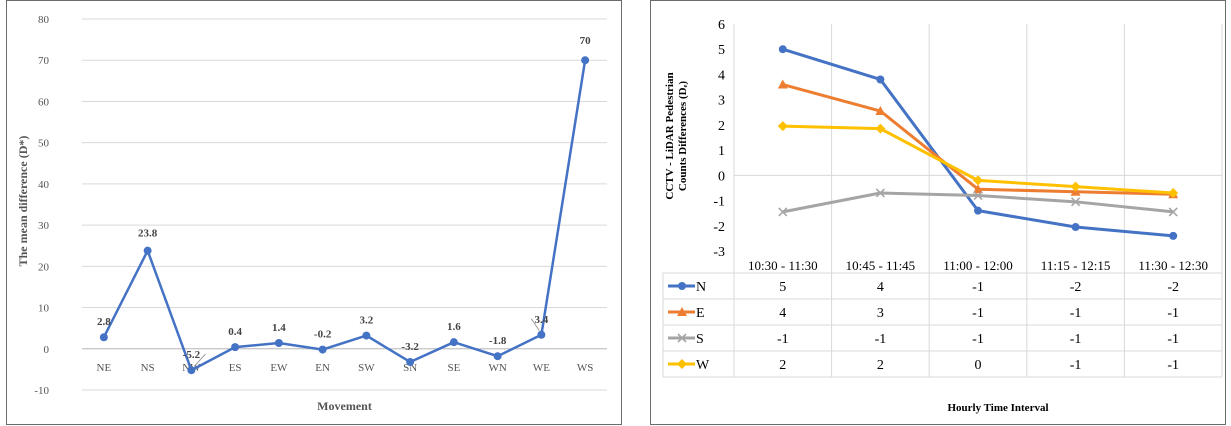 This screenshot has width=1231, height=426. What do you see at coordinates (44, 20) in the screenshot?
I see `y-tick-label: 80` at bounding box center [44, 20].